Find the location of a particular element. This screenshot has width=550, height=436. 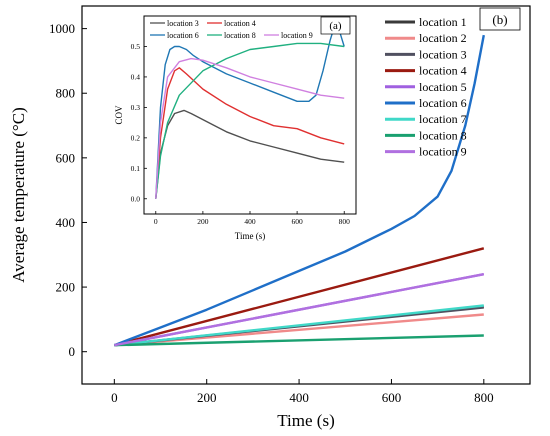

y-tick-label: 800 is located at coordinates (66, 93).